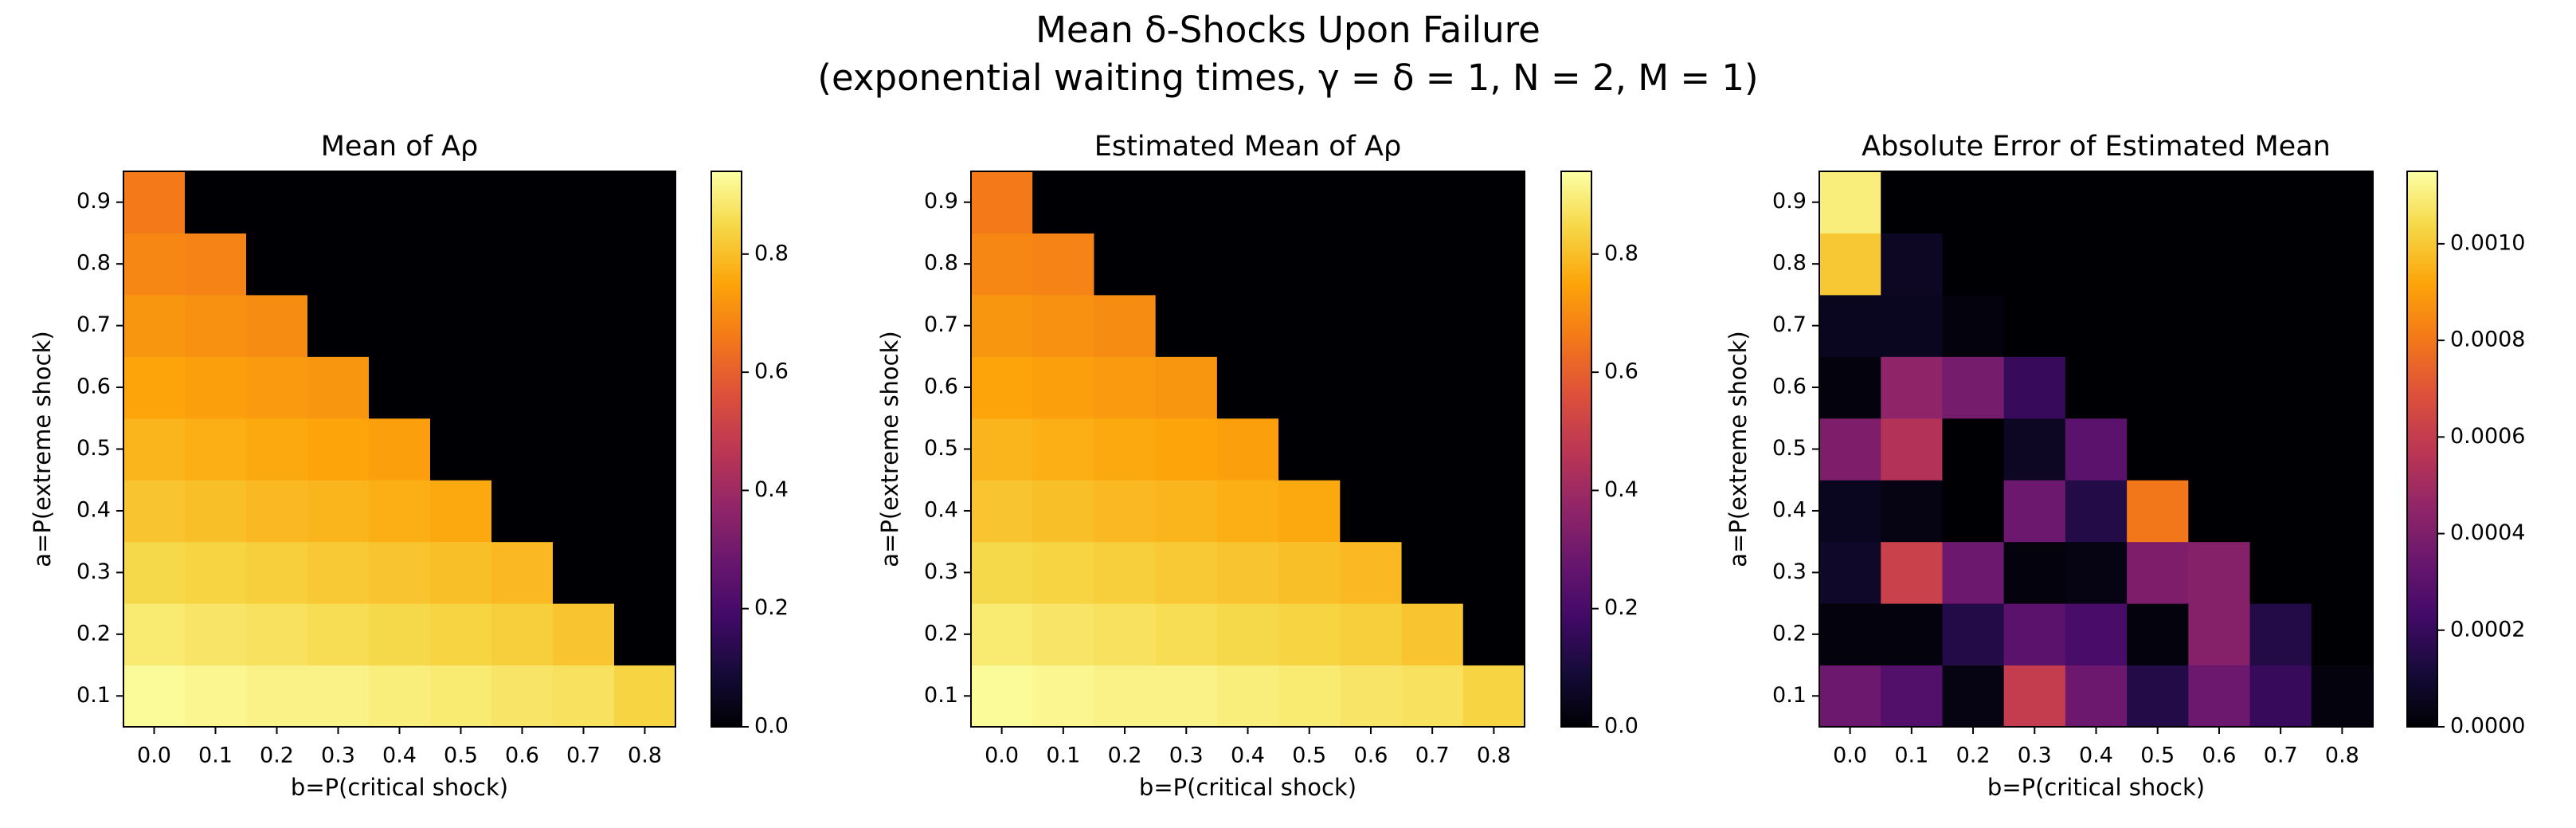 The height and width of the screenshot is (828, 2576). I want to click on colorbar-frame, so click(2422, 449).